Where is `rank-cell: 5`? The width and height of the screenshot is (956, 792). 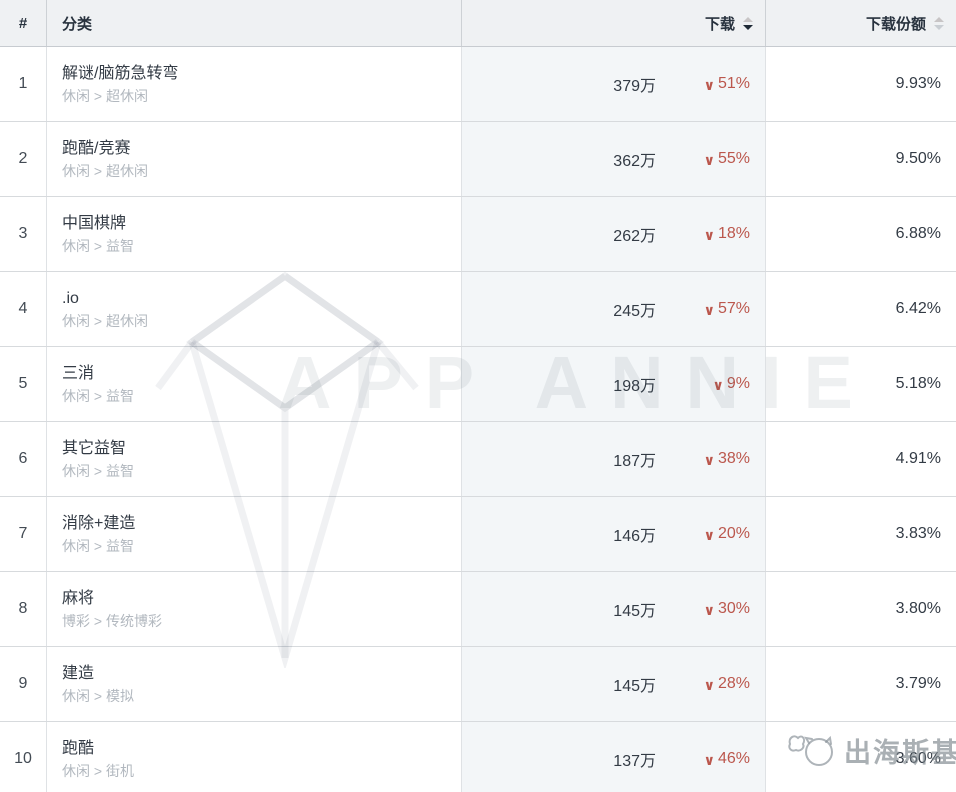
rank-cell: 5 is located at coordinates (23, 384).